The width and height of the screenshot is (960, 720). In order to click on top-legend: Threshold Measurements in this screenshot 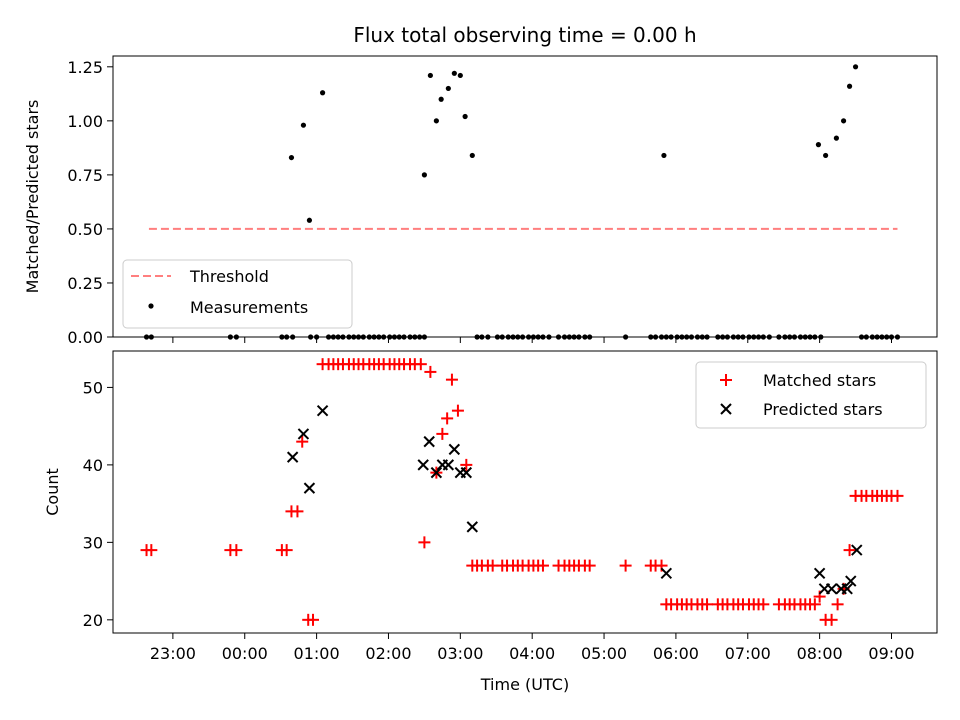, I will do `click(237, 294)`.